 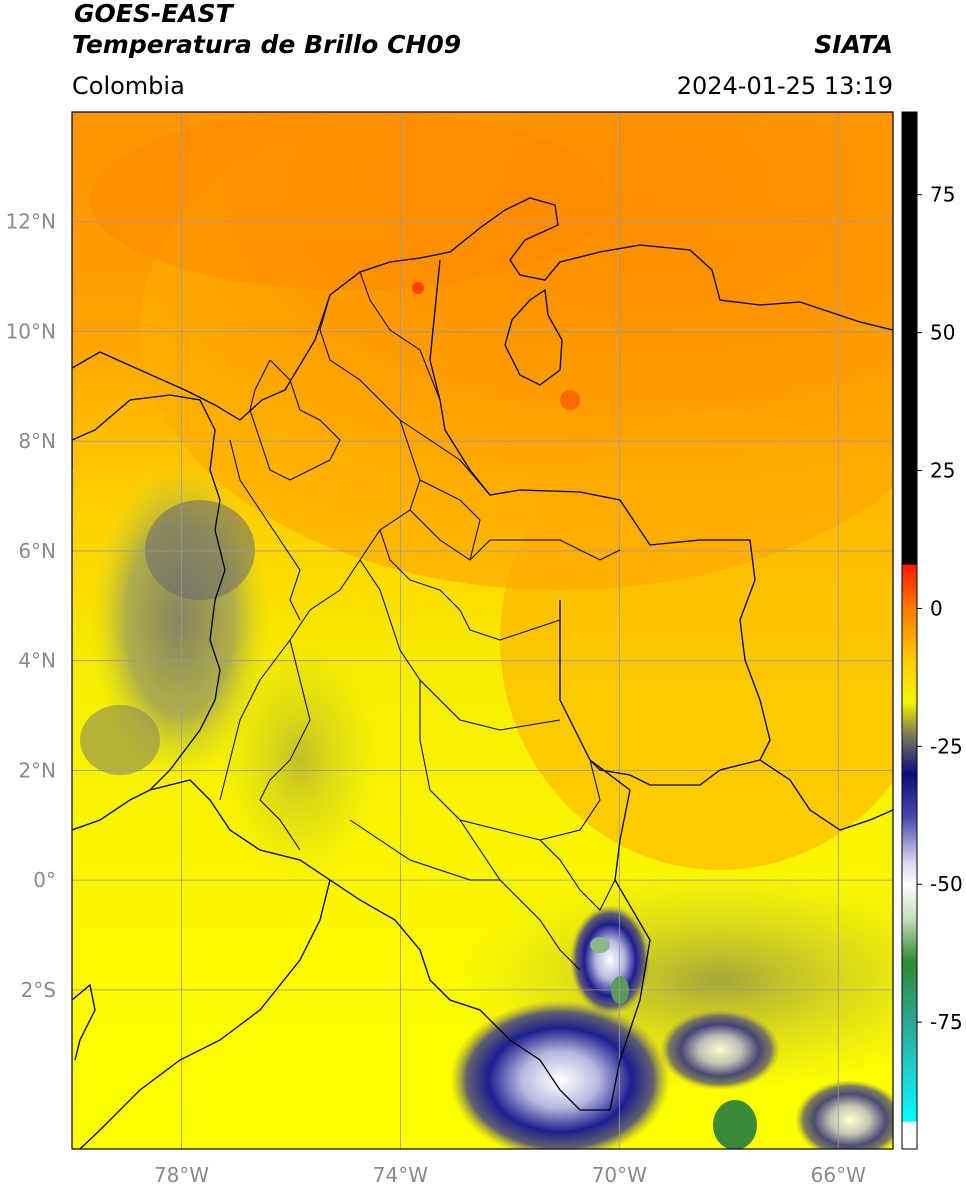 What do you see at coordinates (838, 1175) in the screenshot?
I see `lon-tick-label: 66°W` at bounding box center [838, 1175].